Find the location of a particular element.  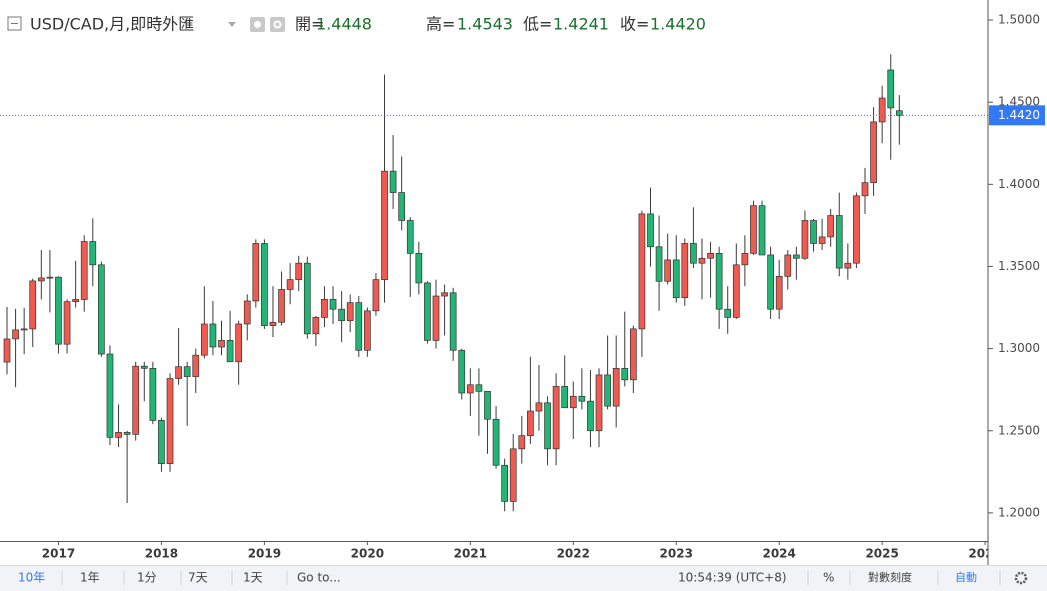

log-button: 對數刻度 is located at coordinates (890, 577).